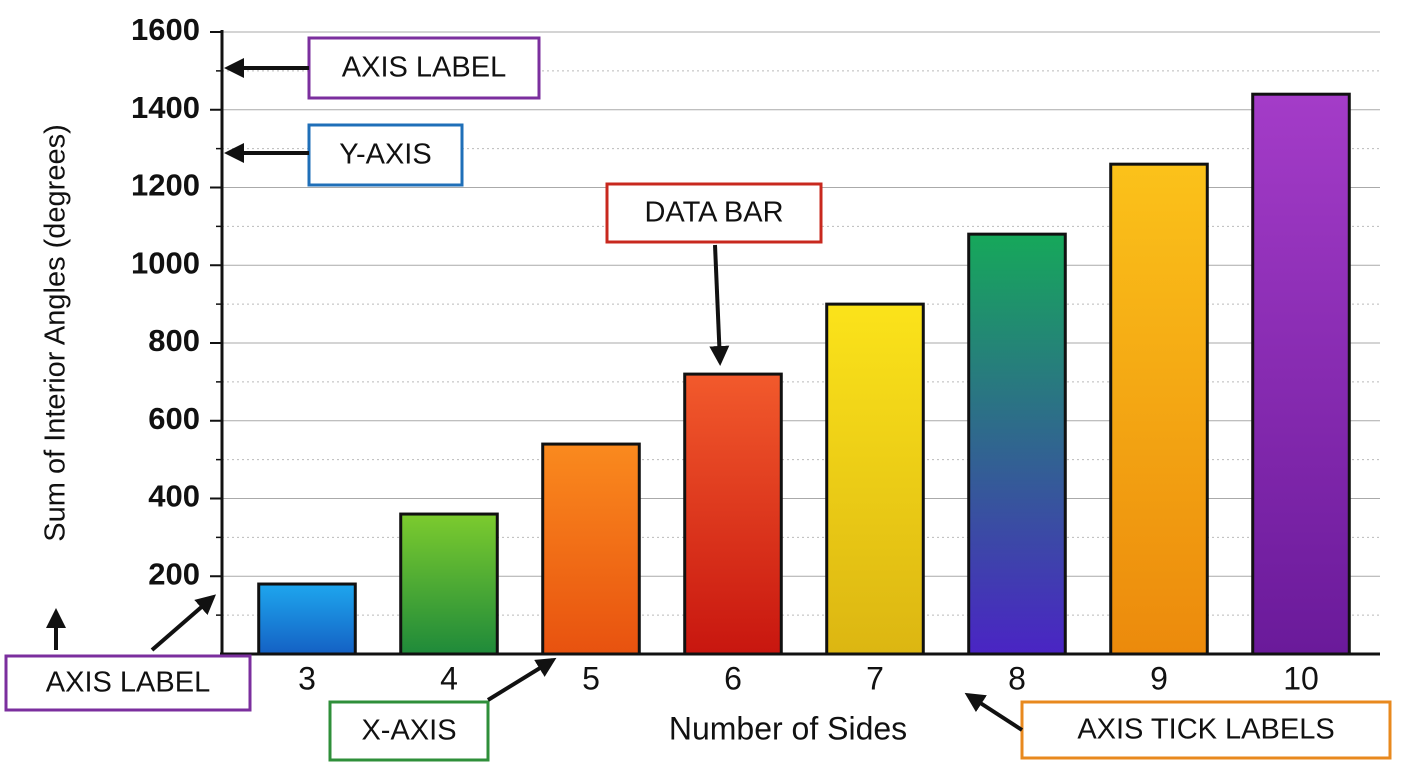 This screenshot has width=1408, height=768. Describe the element at coordinates (733, 678) in the screenshot. I see `x-tick-label: 6` at that location.